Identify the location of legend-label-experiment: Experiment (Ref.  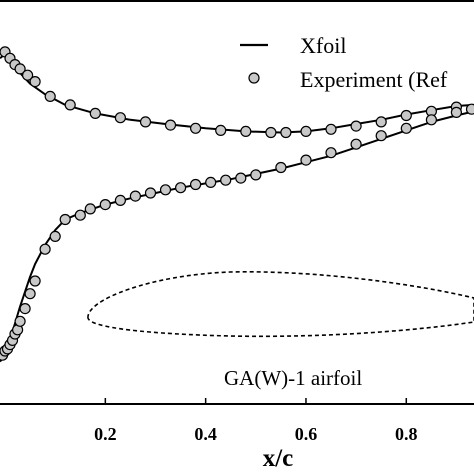
(374, 79).